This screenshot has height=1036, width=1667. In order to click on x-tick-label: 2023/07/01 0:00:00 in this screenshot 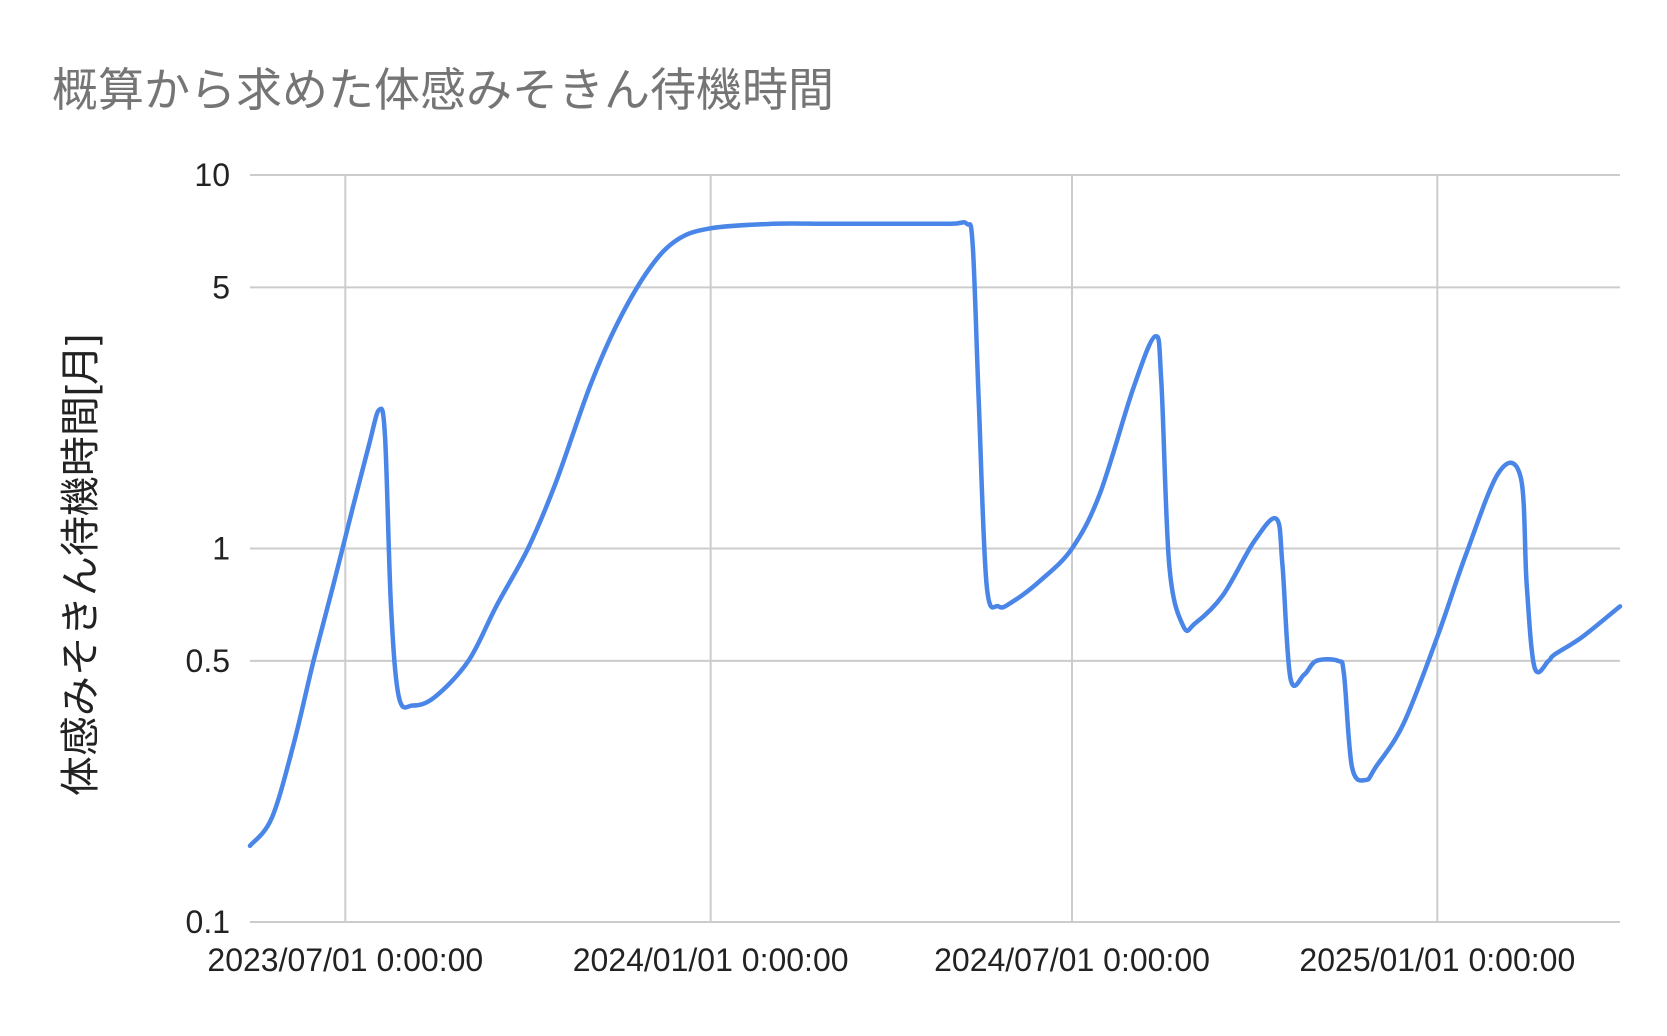, I will do `click(345, 960)`.